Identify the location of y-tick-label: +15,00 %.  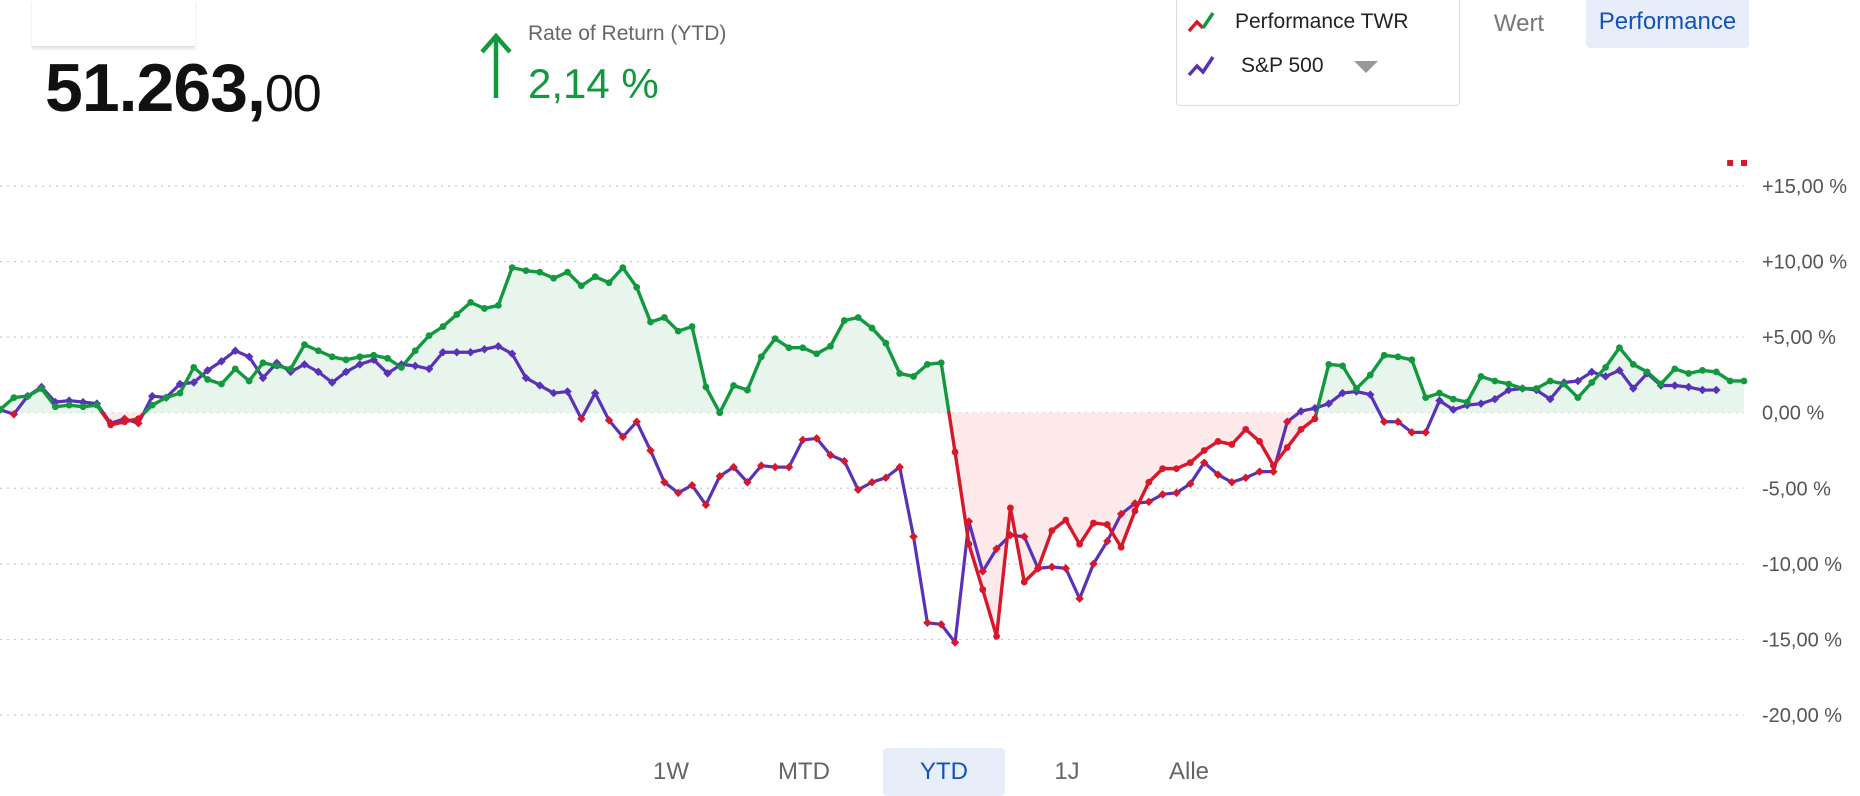
(1804, 187).